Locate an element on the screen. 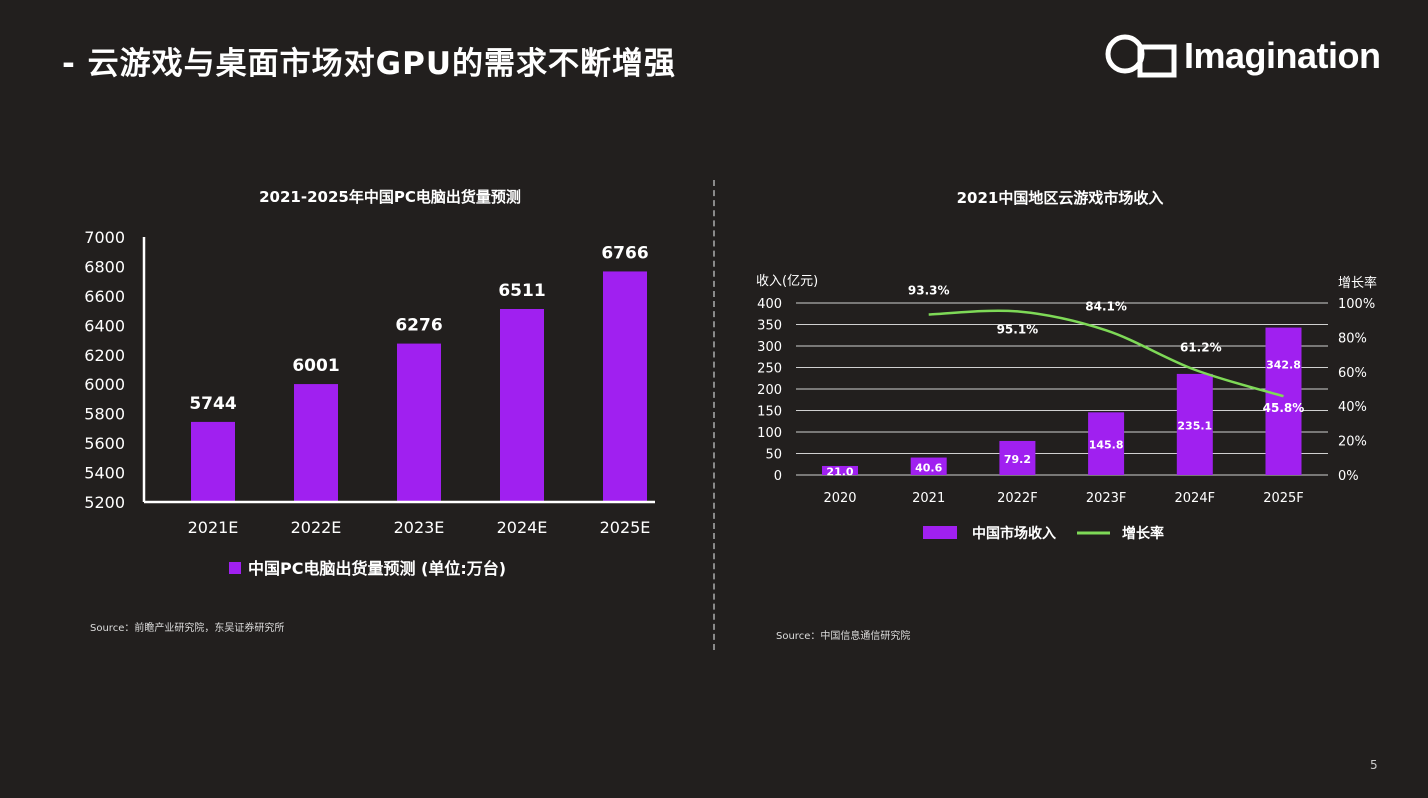  bar-value-label: 21.0 is located at coordinates (839, 471).